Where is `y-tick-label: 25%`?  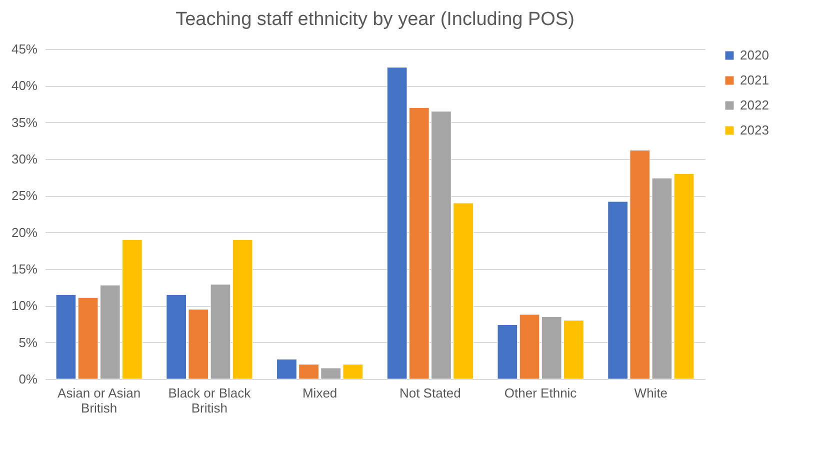 y-tick-label: 25% is located at coordinates (24, 196).